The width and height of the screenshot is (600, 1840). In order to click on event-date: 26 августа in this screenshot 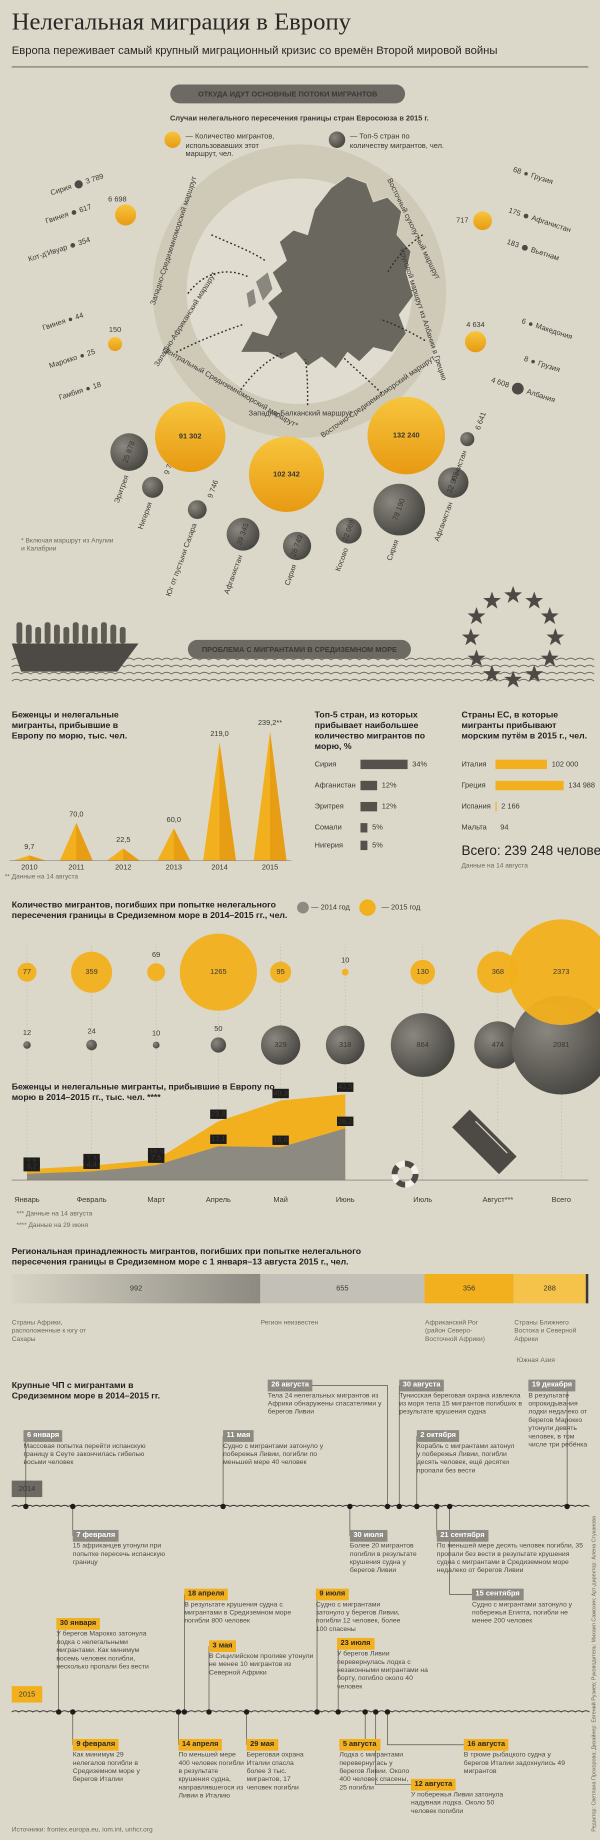, I will do `click(290, 1385)`.